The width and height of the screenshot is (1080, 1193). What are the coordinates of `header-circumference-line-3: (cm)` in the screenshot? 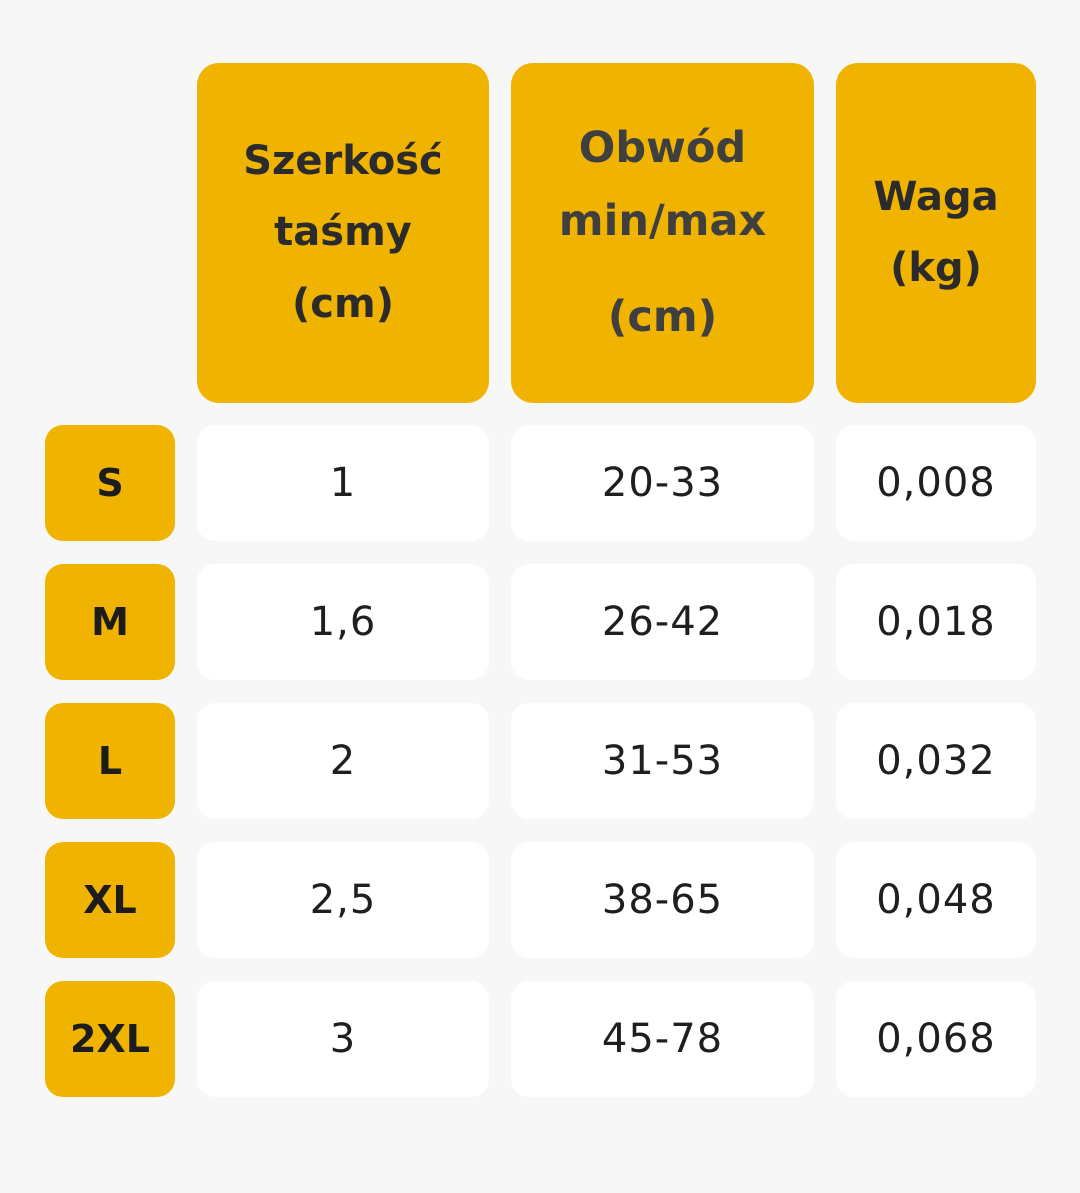 It's located at (662, 317).